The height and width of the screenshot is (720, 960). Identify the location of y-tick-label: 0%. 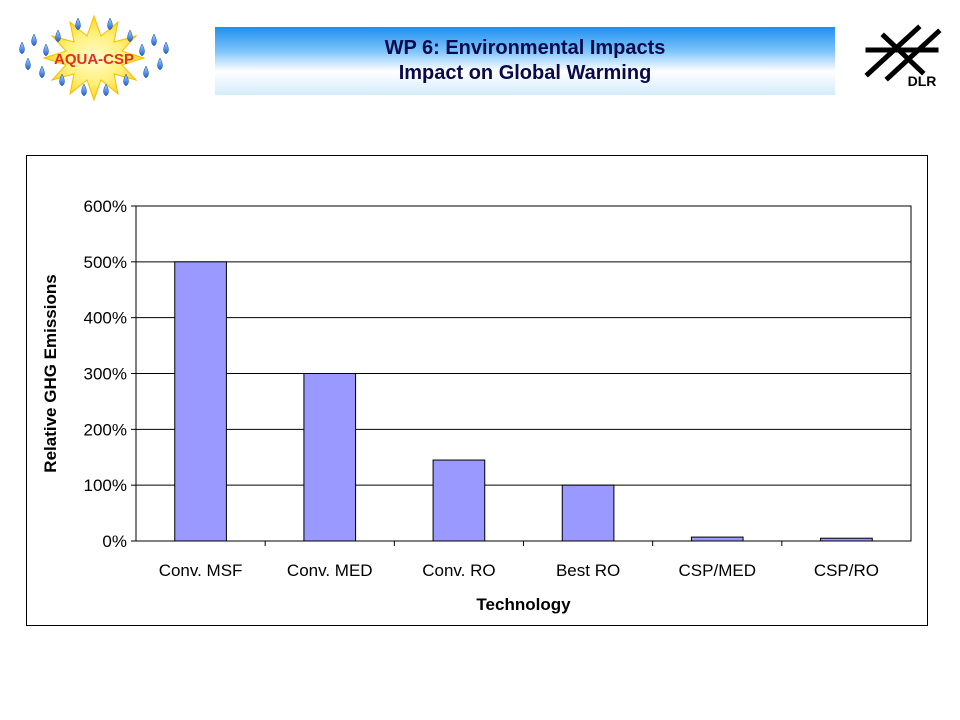
(114, 541).